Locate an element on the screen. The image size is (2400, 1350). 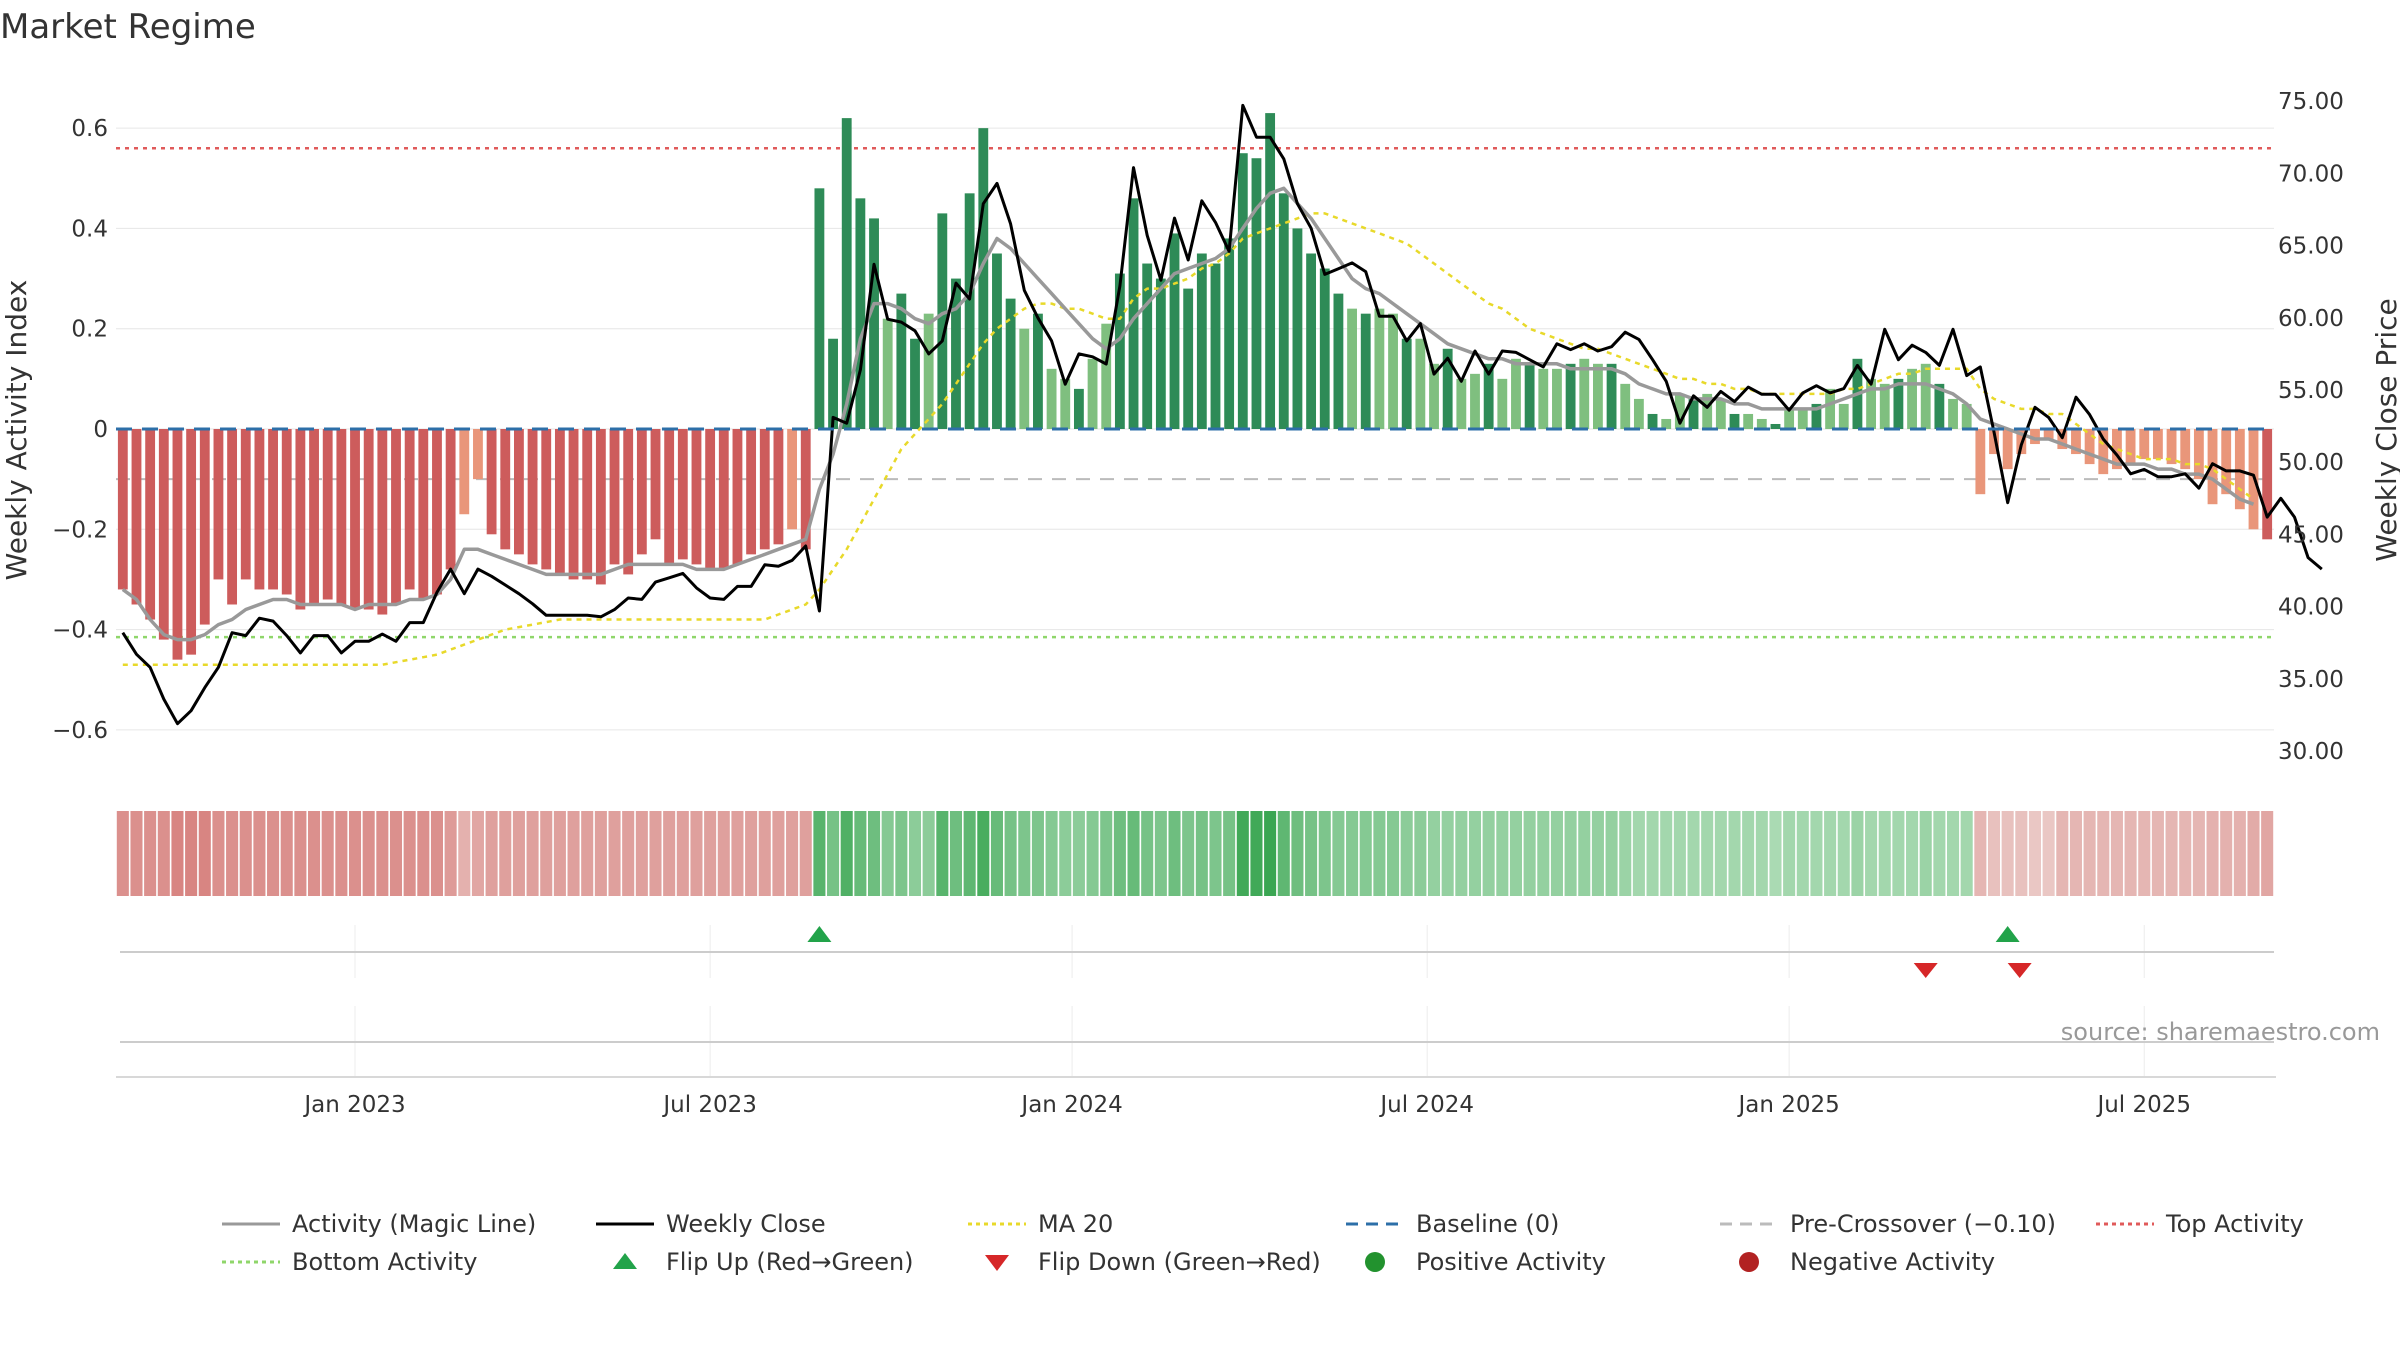
x-tick-label: Jul 2024 is located at coordinates (1426, 1105).